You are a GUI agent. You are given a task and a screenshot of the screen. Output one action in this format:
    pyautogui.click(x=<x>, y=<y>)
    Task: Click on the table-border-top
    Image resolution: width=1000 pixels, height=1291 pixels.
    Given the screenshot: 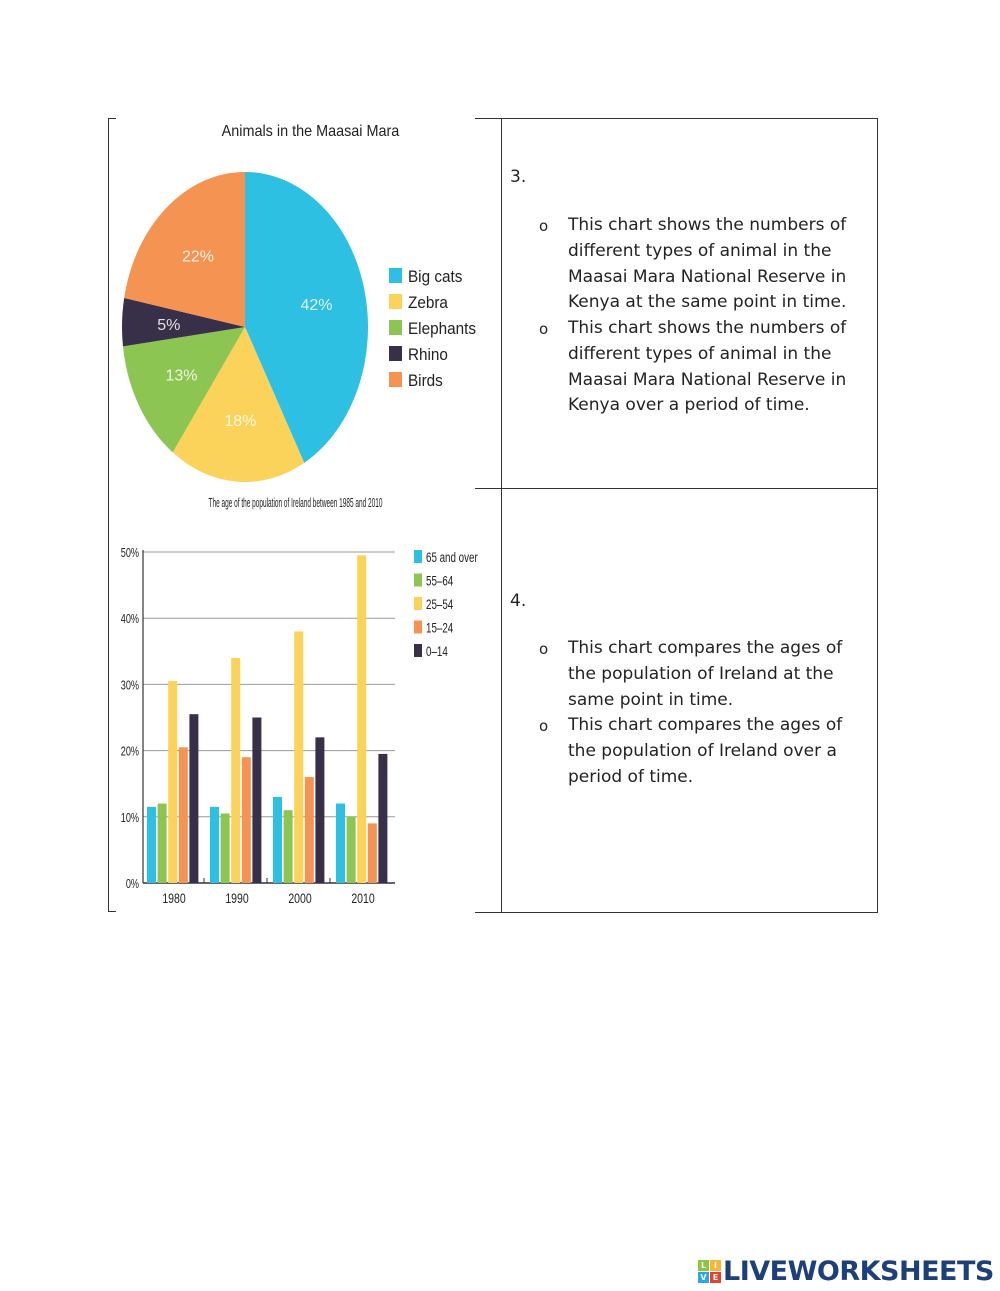 What is the action you would take?
    pyautogui.click(x=676, y=118)
    